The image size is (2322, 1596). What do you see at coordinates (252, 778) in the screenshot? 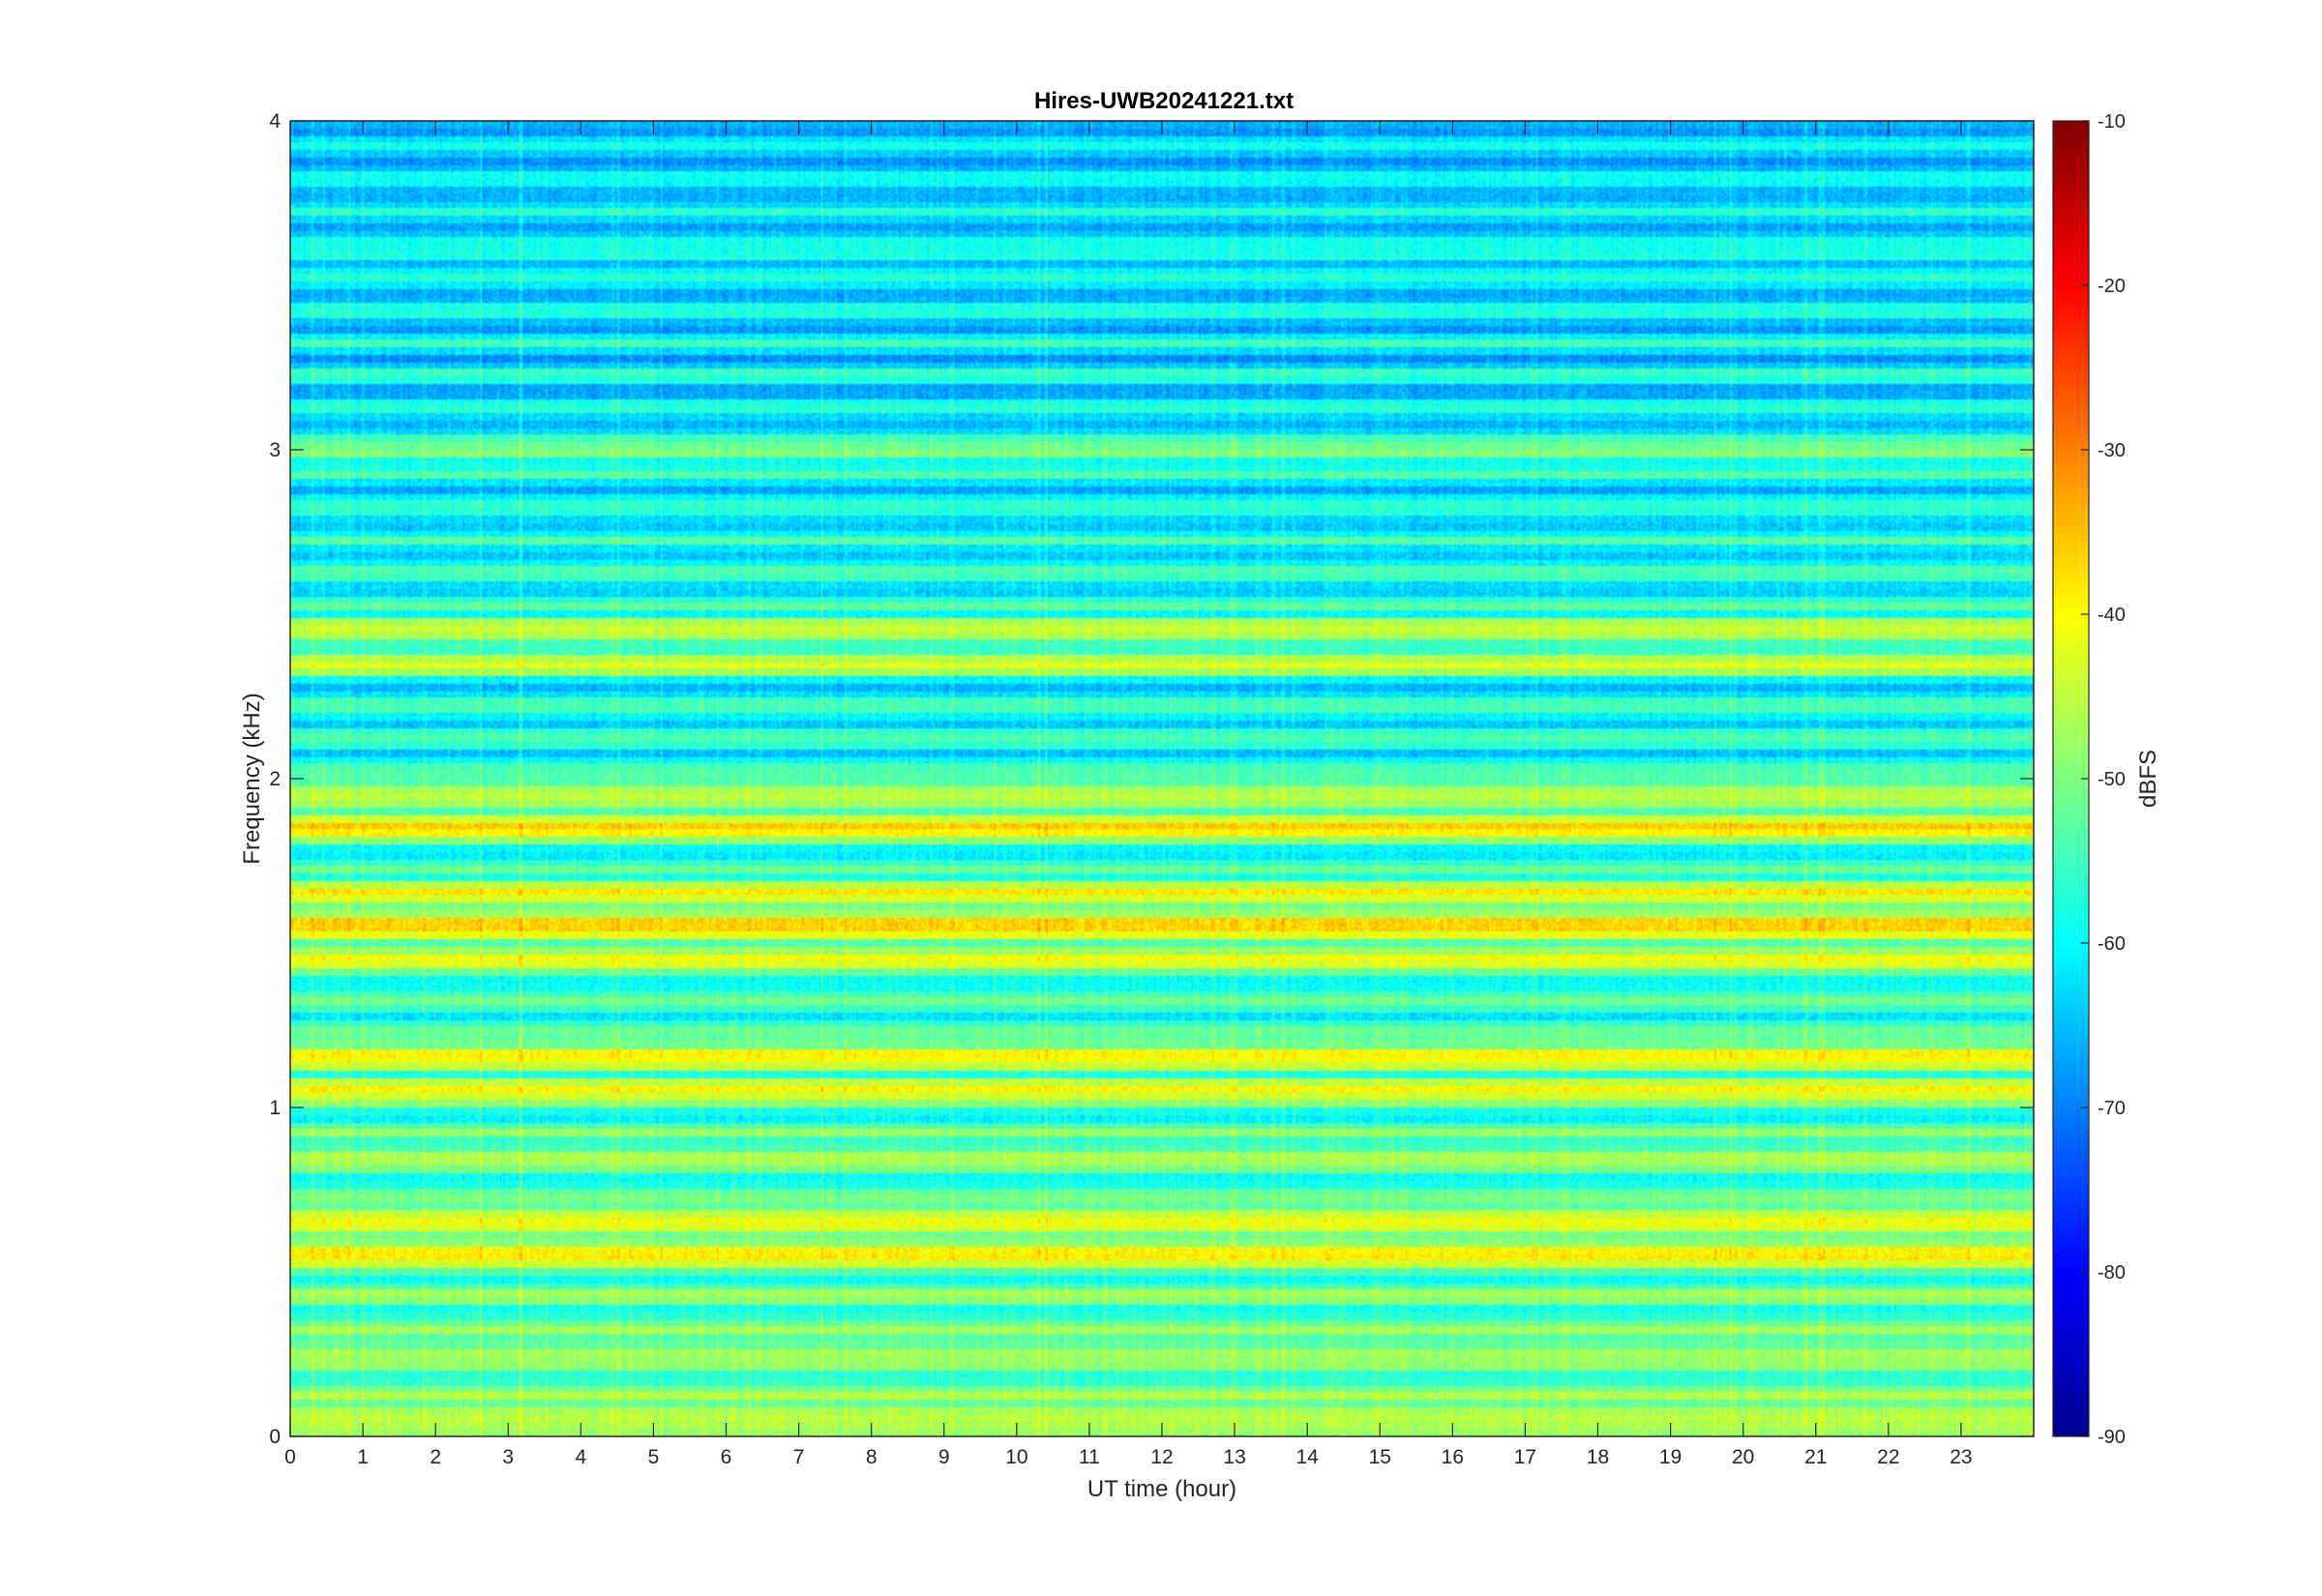
I see `y-axis-label: Frequency (kHz)` at bounding box center [252, 778].